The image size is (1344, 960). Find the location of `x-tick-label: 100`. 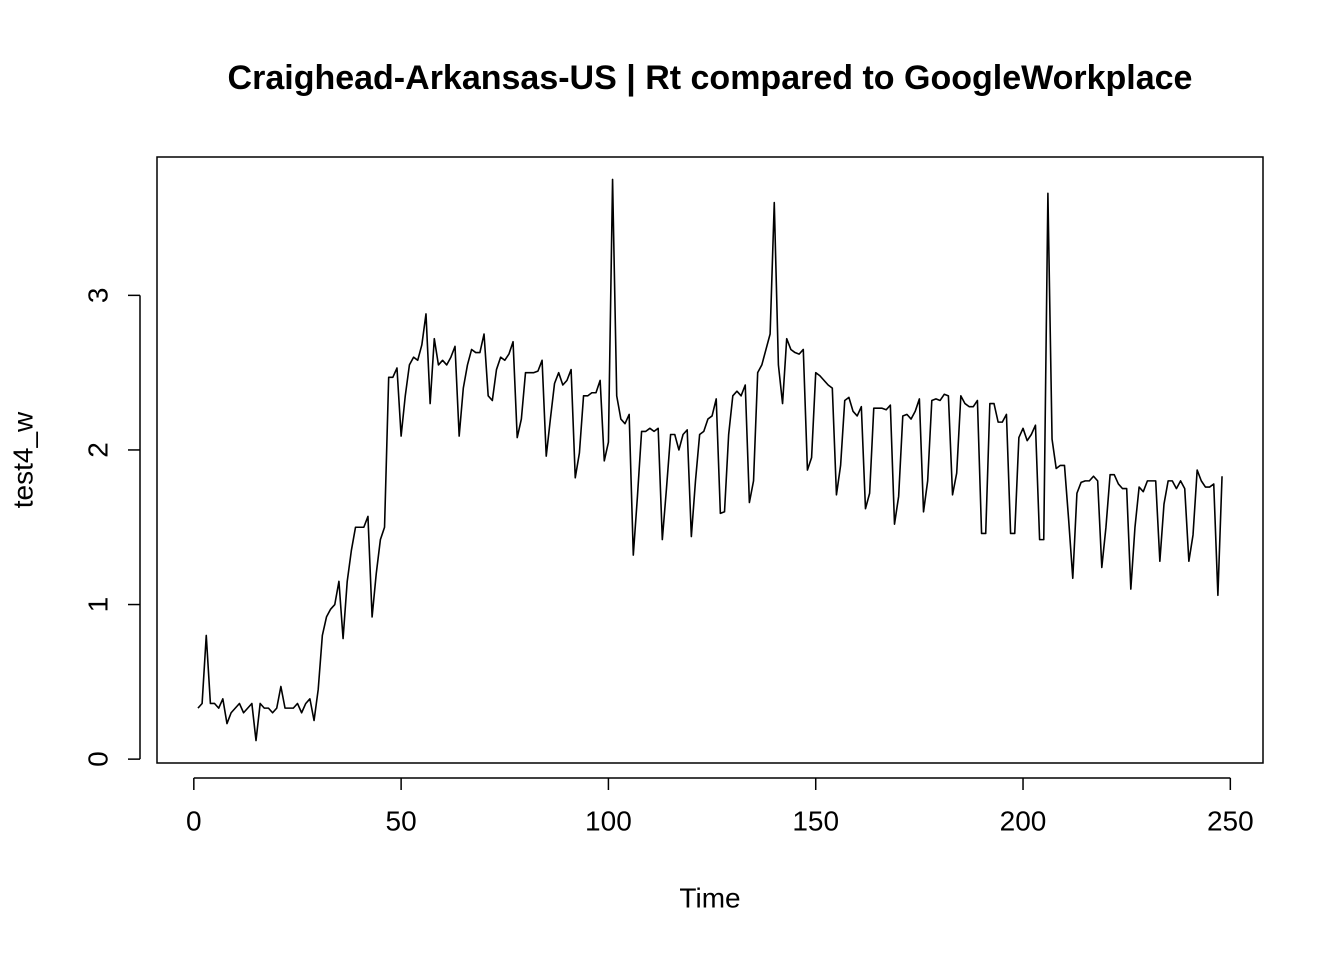

x-tick-label: 100 is located at coordinates (608, 820).